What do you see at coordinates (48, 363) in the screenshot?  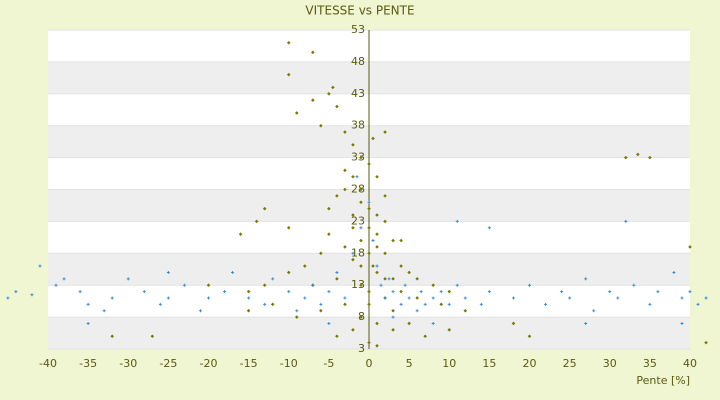 I see `x-tick-label: -40` at bounding box center [48, 363].